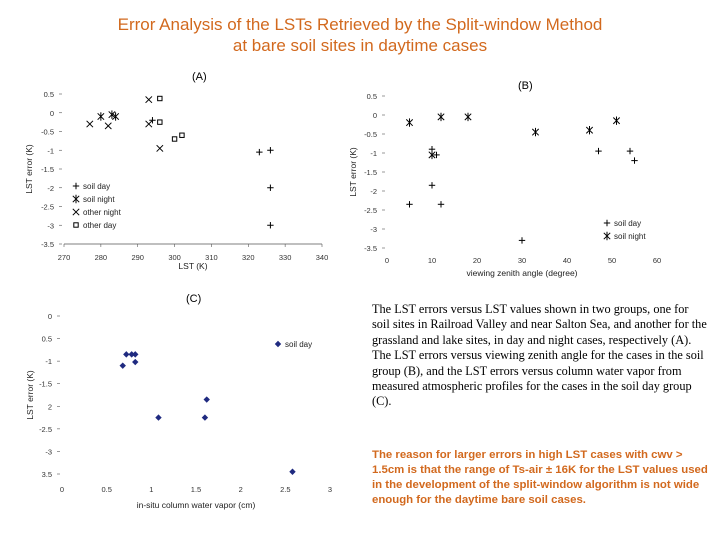 This screenshot has height=540, width=720. I want to click on x-tick-label: 280, so click(101, 257).